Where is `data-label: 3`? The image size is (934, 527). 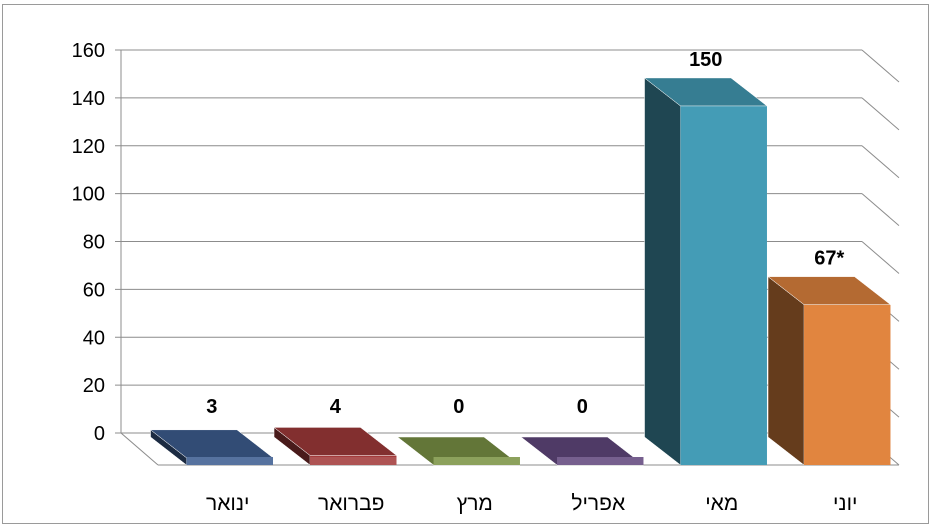 data-label: 3 is located at coordinates (211, 407).